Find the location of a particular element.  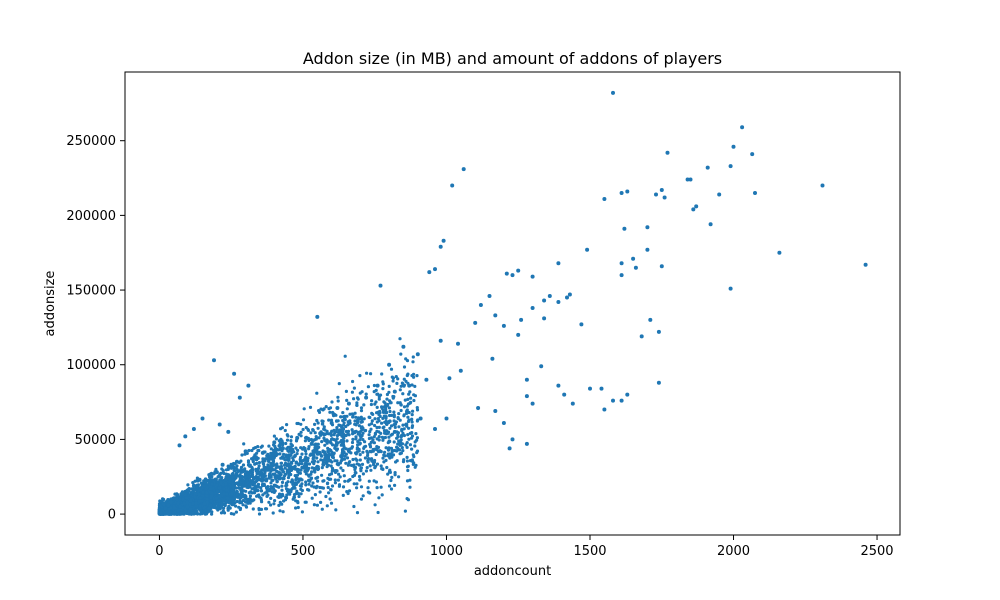

y-tick-label: 200000 is located at coordinates (91, 216).